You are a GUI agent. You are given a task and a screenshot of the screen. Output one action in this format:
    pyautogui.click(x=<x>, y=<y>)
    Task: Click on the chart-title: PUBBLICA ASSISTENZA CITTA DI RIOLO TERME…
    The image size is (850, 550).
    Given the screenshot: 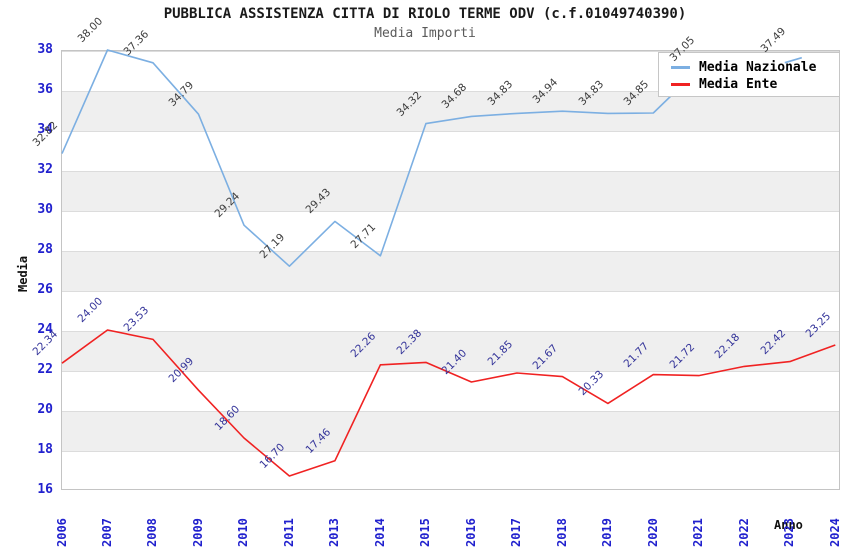 What is the action you would take?
    pyautogui.click(x=425, y=14)
    